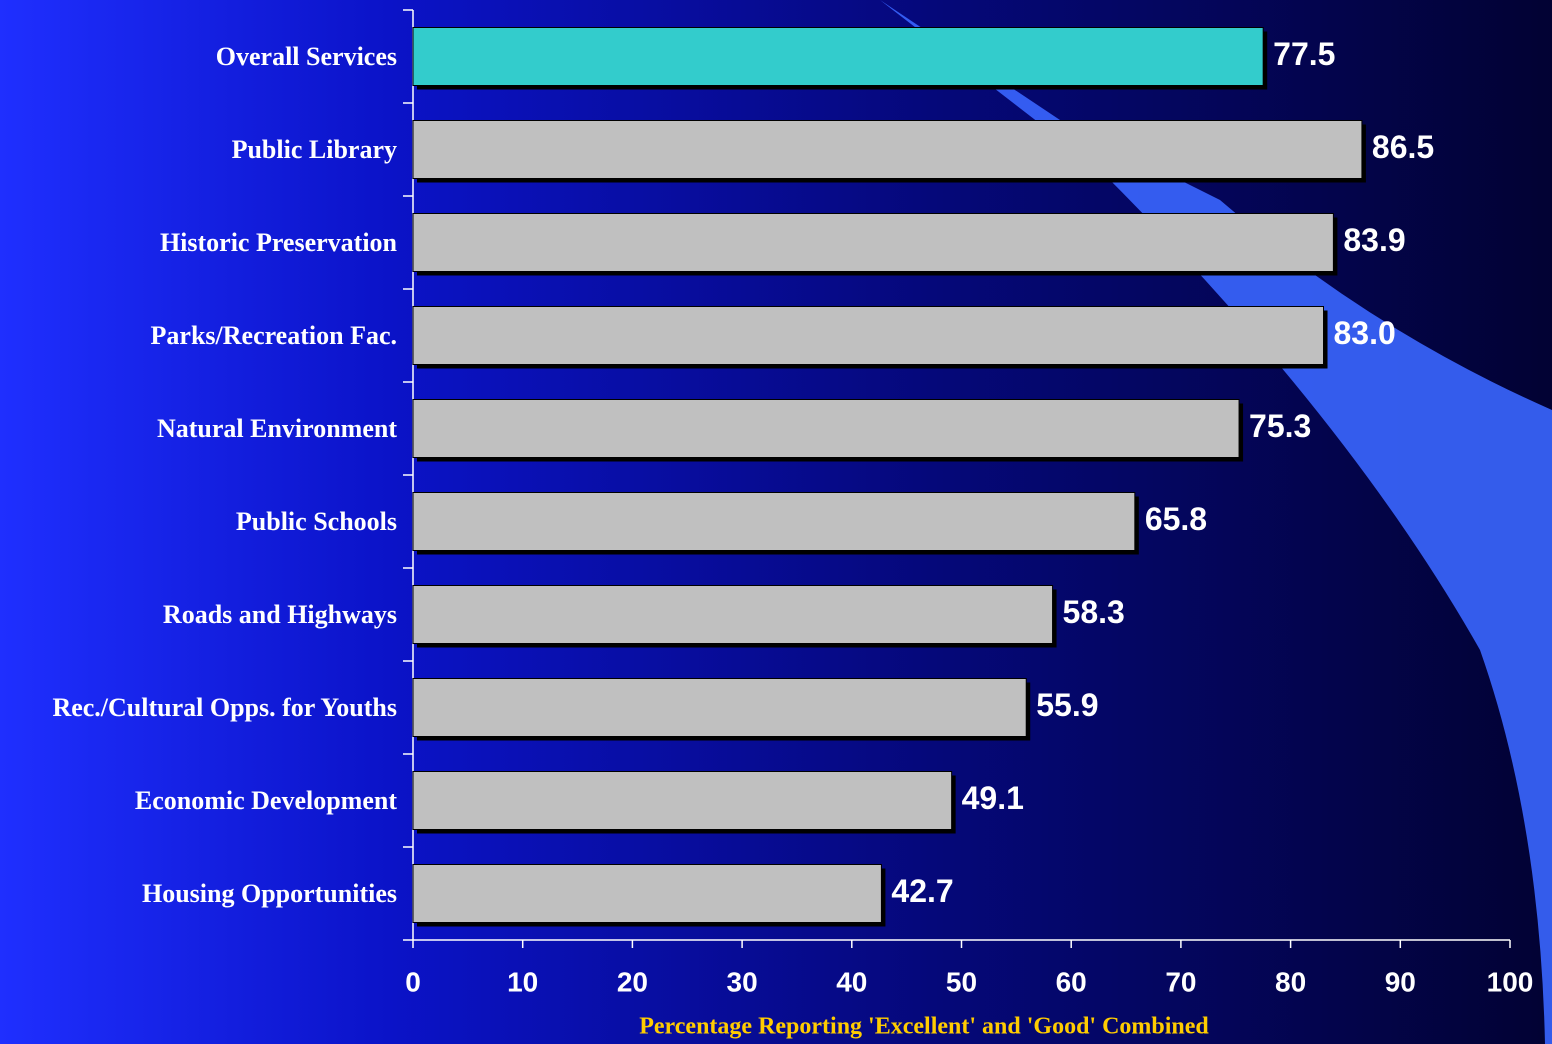  Describe the element at coordinates (1176, 519) in the screenshot. I see `value-label: 65.8` at that location.